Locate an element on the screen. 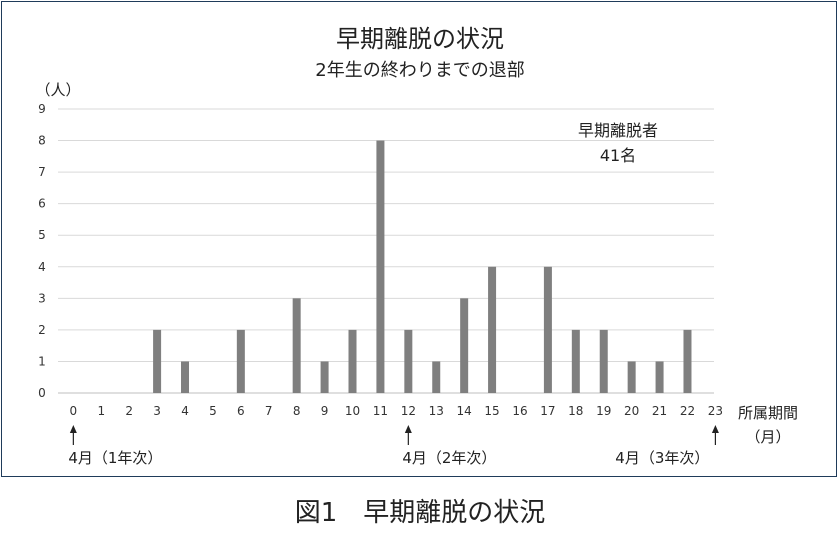 The width and height of the screenshot is (840, 542). x-tick-label: 4 is located at coordinates (185, 411).